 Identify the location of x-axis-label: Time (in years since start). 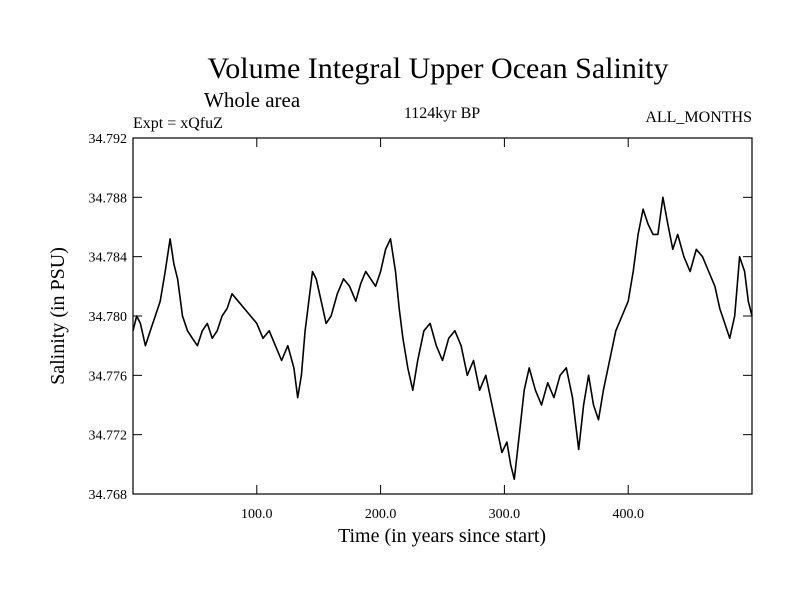
(442, 536).